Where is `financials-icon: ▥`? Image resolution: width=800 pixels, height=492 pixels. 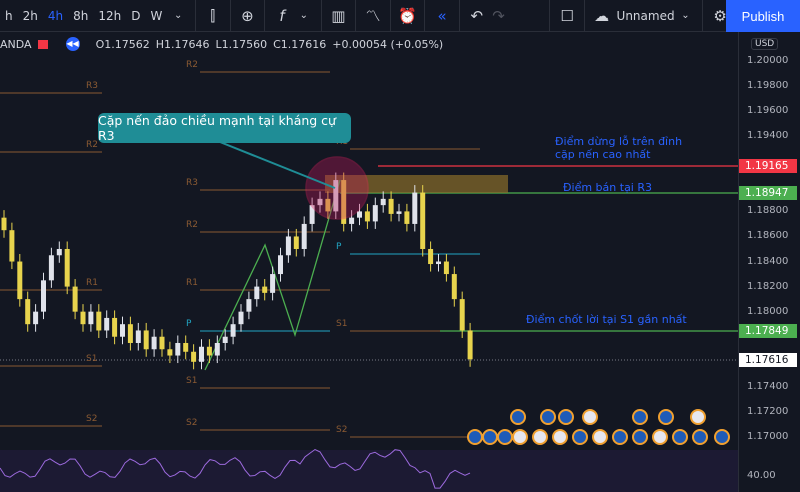 financials-icon: ▥ is located at coordinates (338, 15).